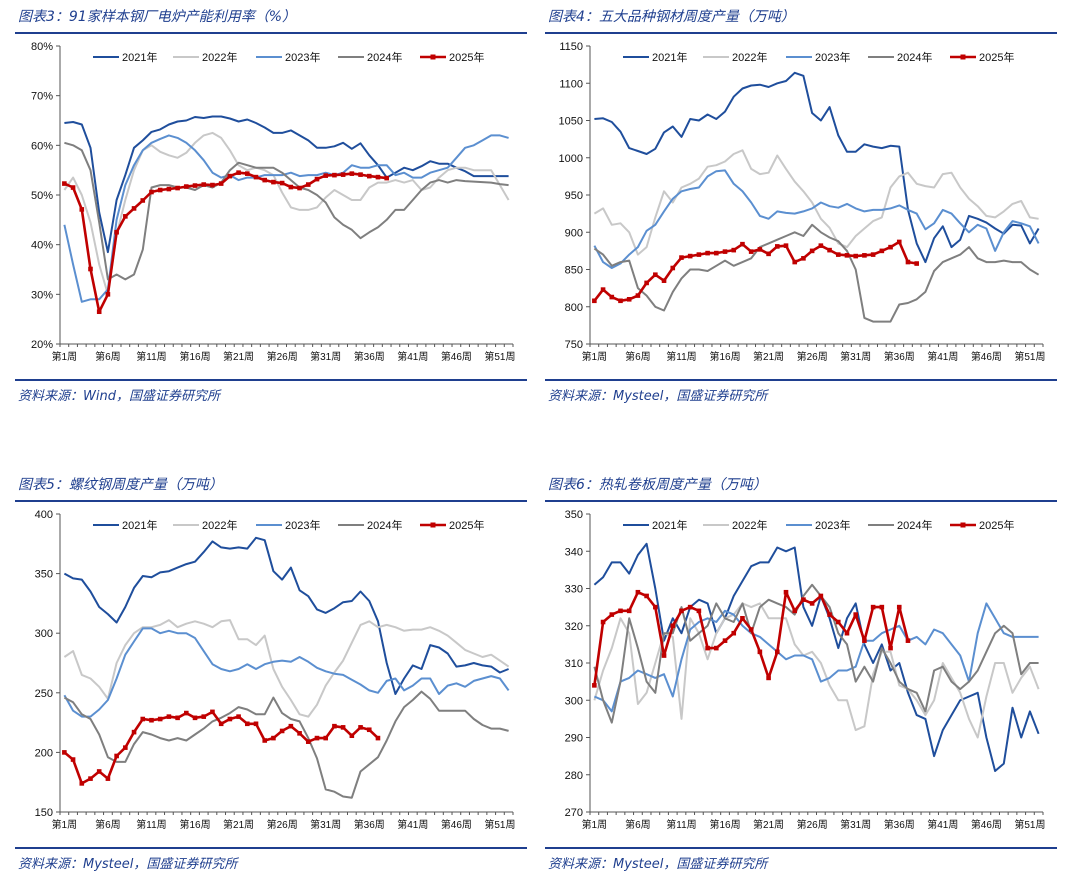 The width and height of the screenshot is (1065, 894). Describe the element at coordinates (669, 525) in the screenshot. I see `legend-label: 2021年` at that location.